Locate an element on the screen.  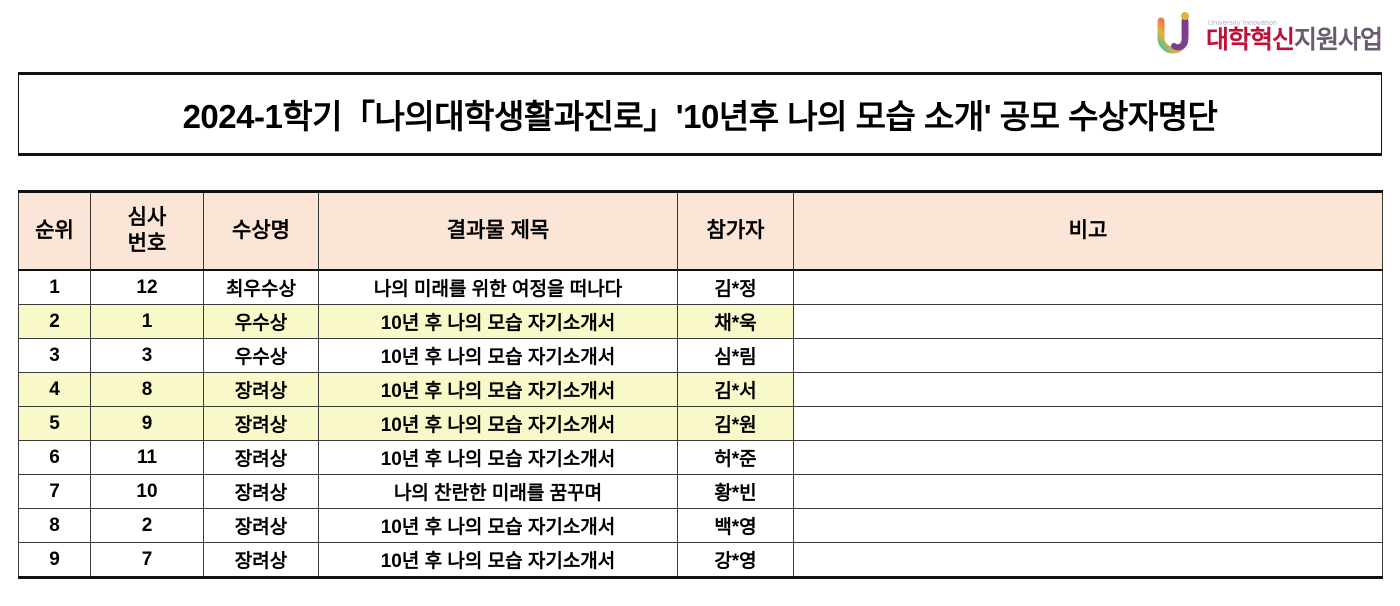
logo-wordmark-part2: 지원사업 is located at coordinates (1338, 39).